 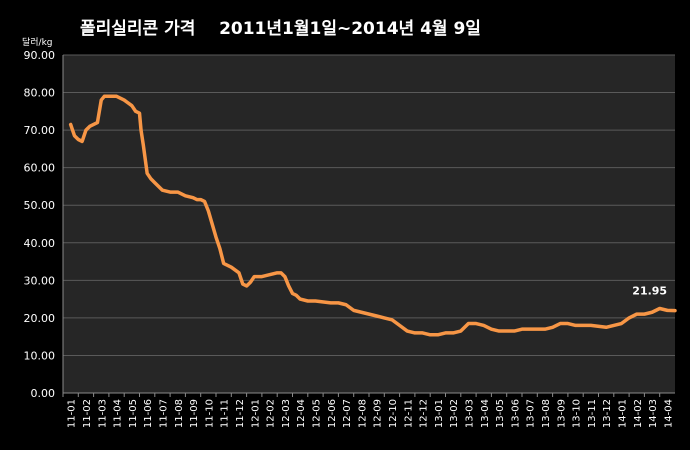 I want to click on x-tick-label: 12-01, so click(x=255, y=413).